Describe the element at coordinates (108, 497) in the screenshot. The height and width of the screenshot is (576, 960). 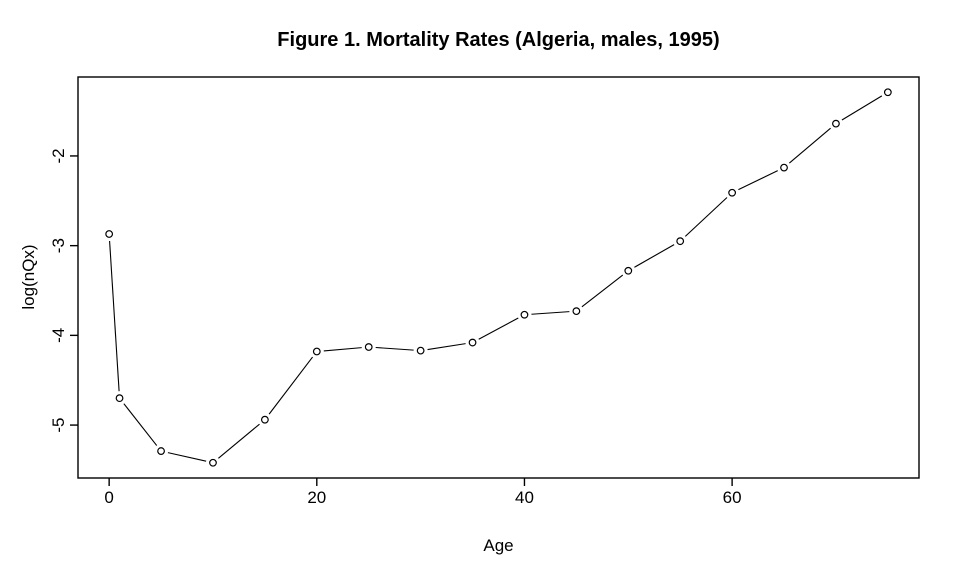
I see `x-axis-tick-label: 0` at that location.